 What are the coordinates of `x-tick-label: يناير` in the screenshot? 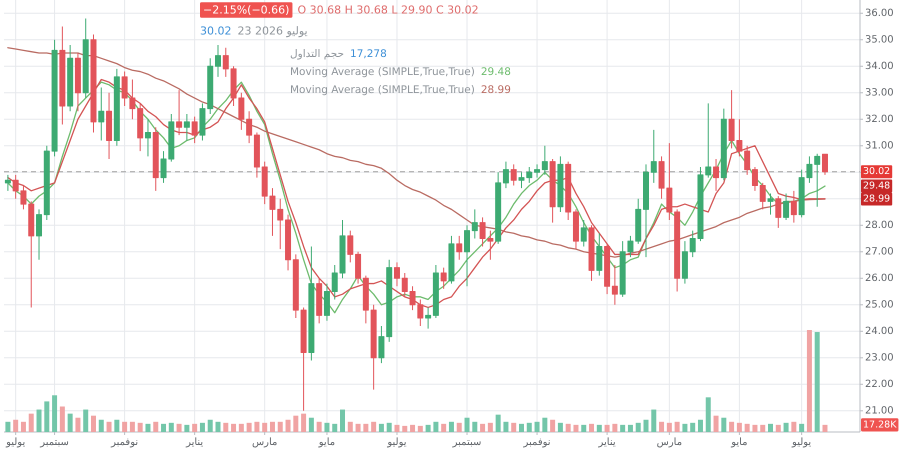 It's located at (194, 442).